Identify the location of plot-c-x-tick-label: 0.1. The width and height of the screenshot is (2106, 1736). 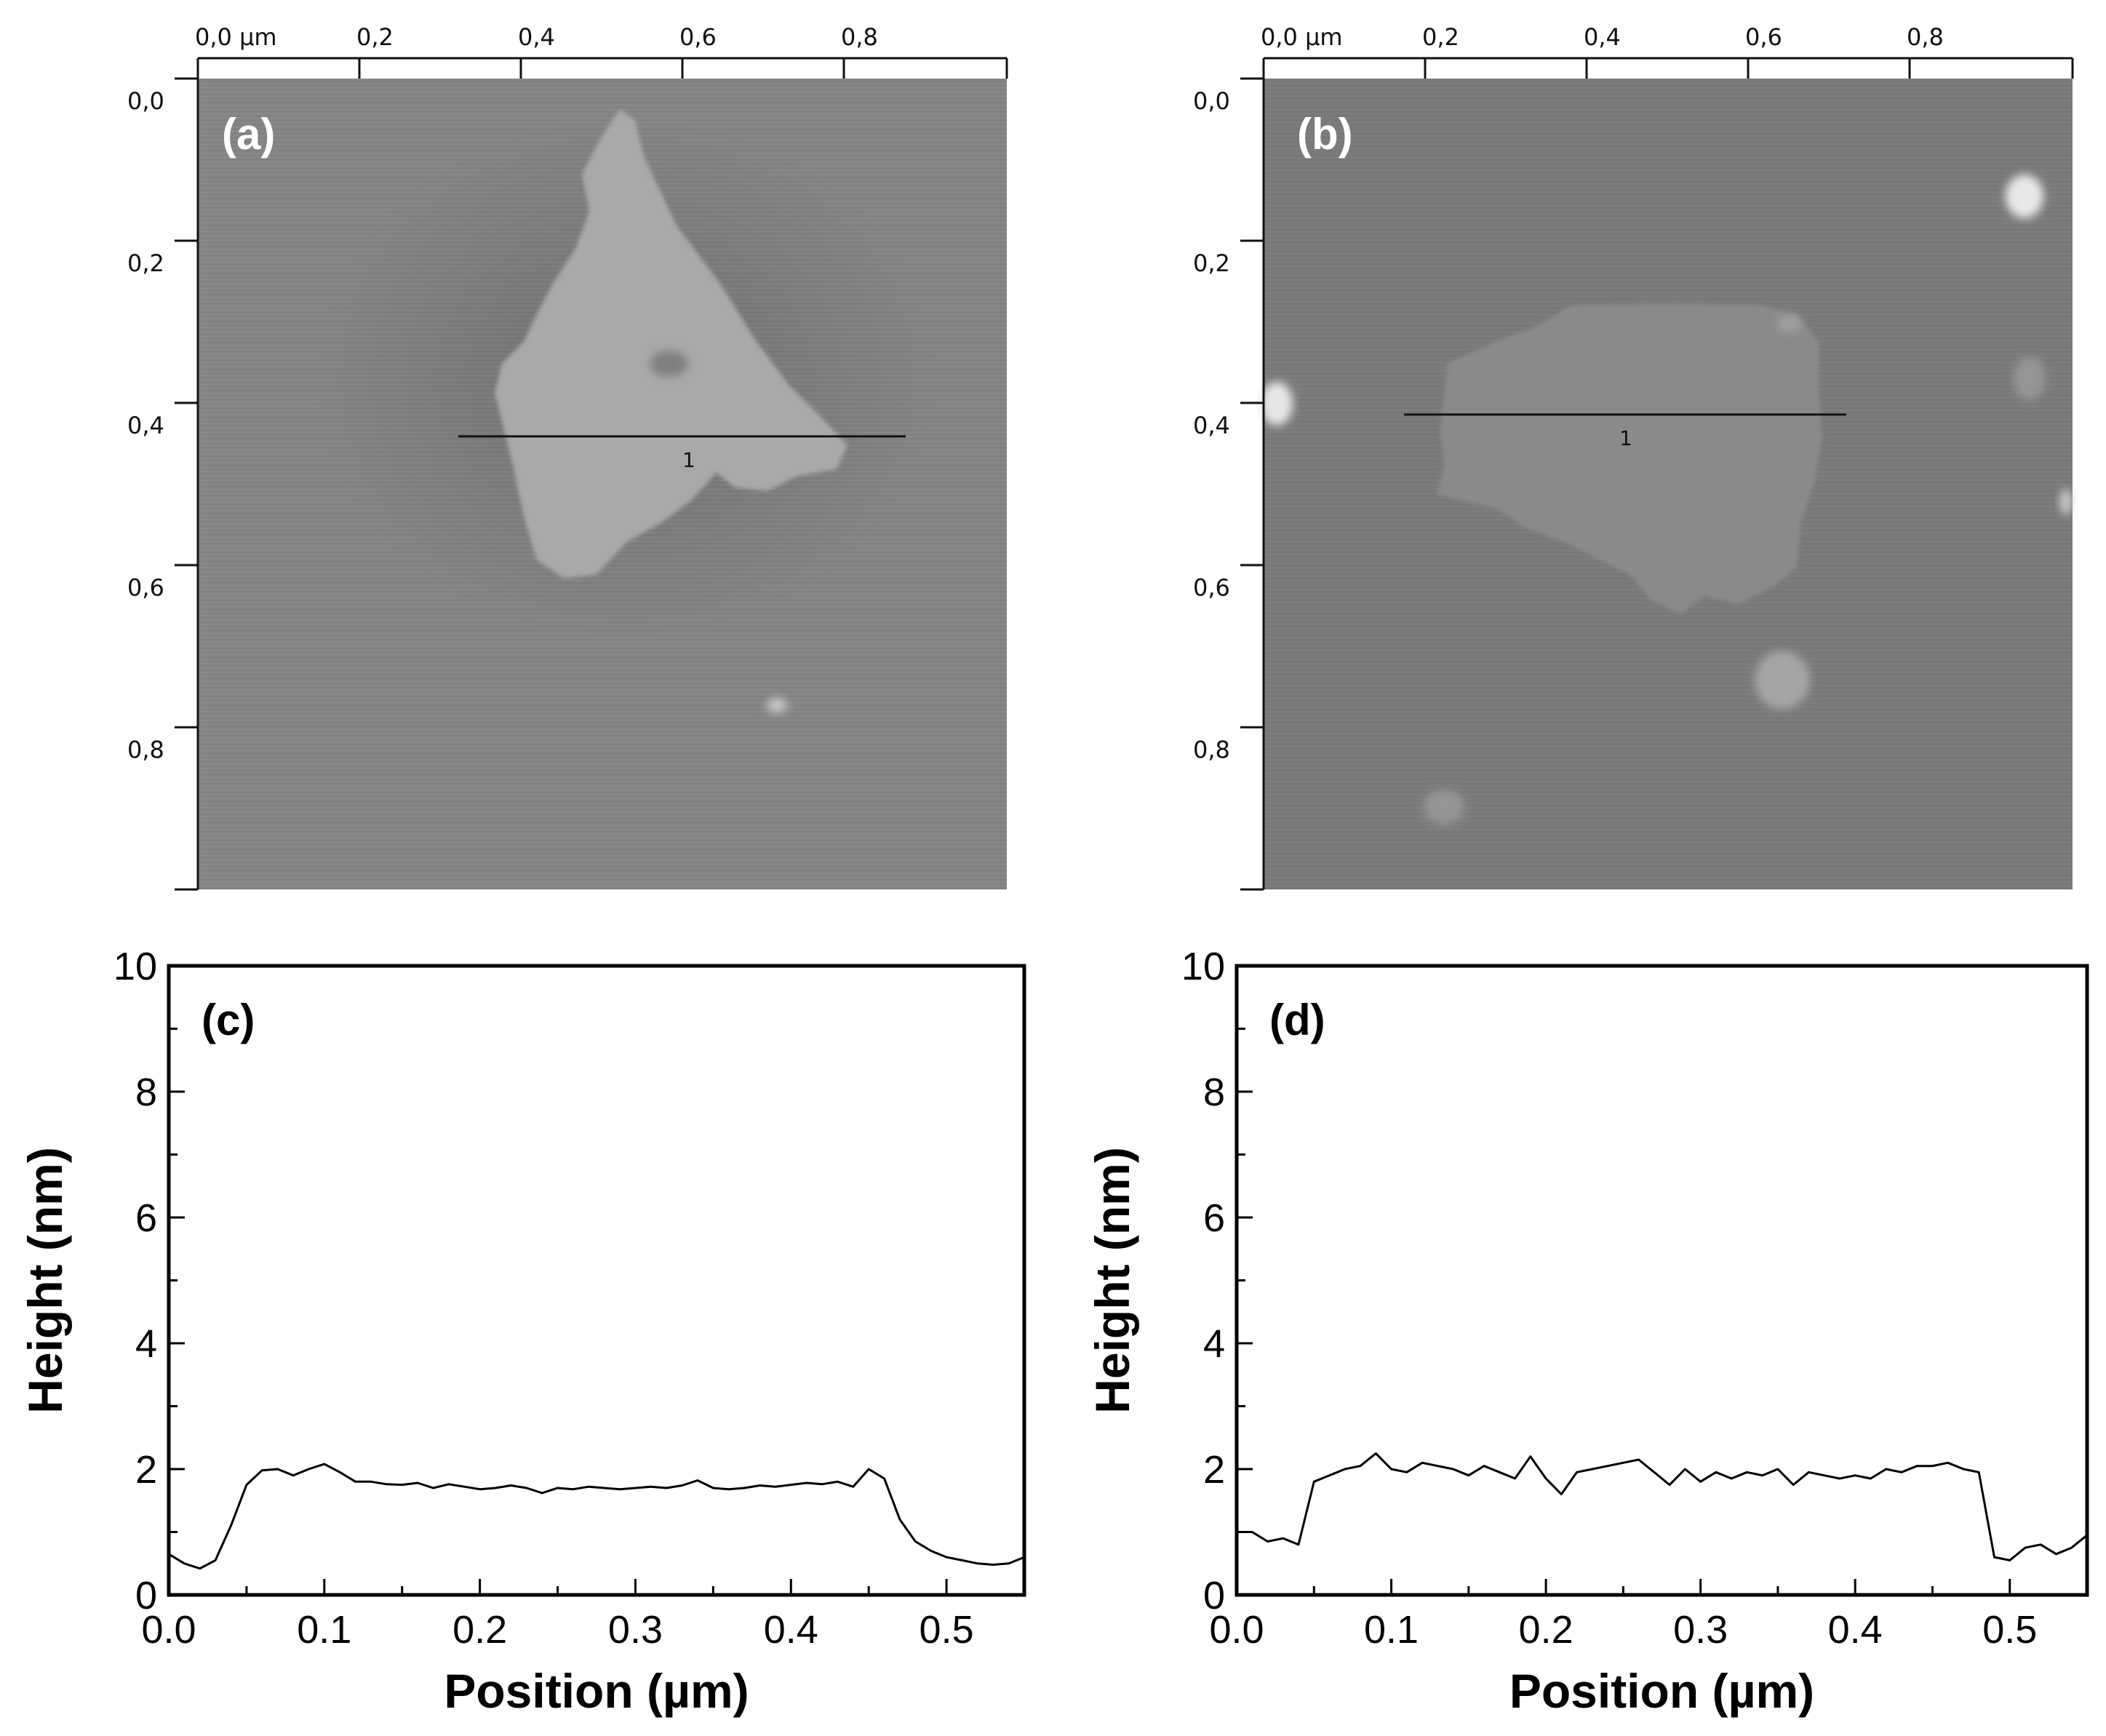
(324, 1630).